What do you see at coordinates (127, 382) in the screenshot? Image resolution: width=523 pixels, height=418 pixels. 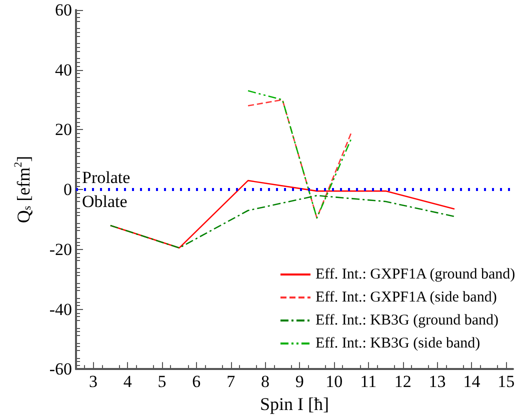 I see `x-tick-label: 4` at bounding box center [127, 382].